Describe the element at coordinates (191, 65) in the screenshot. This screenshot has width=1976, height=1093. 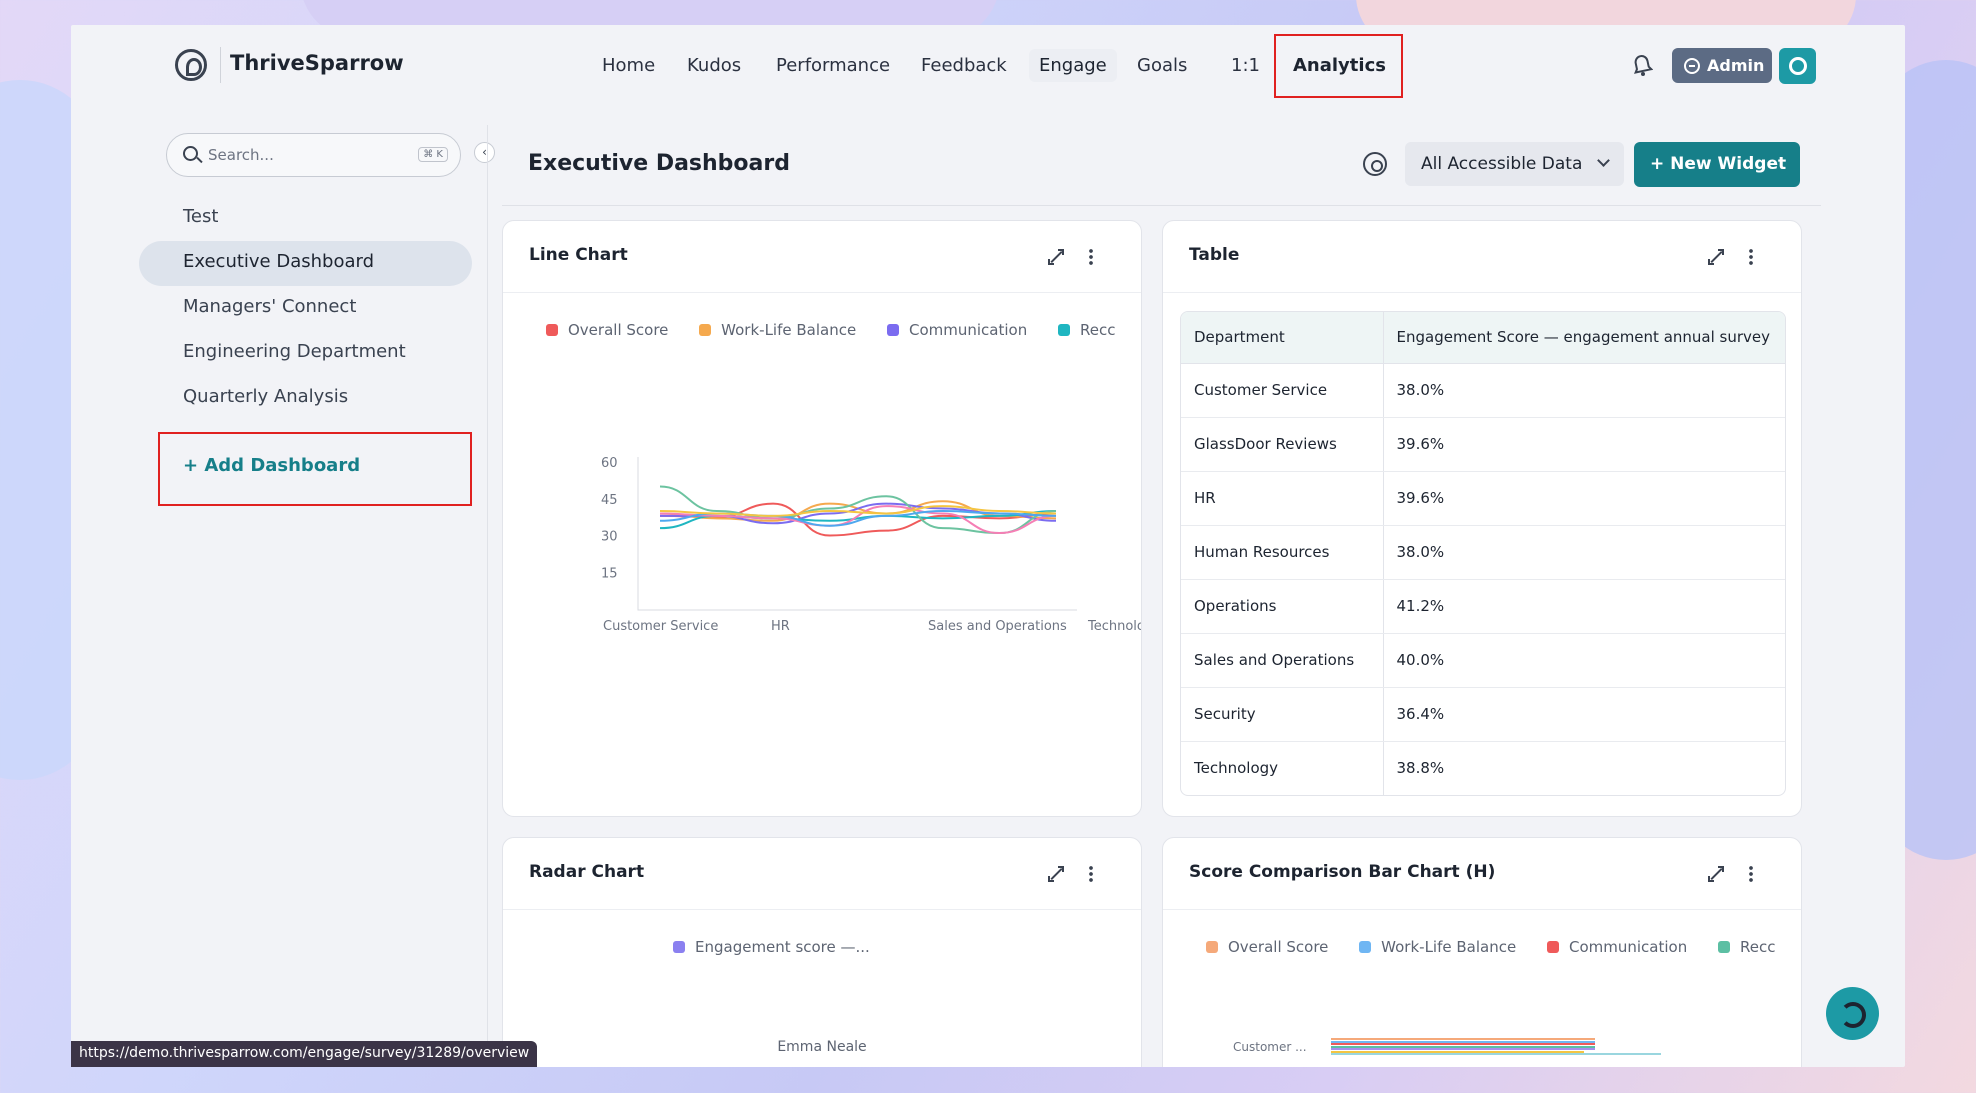
I see `thrivesparrow-logo-icon` at that location.